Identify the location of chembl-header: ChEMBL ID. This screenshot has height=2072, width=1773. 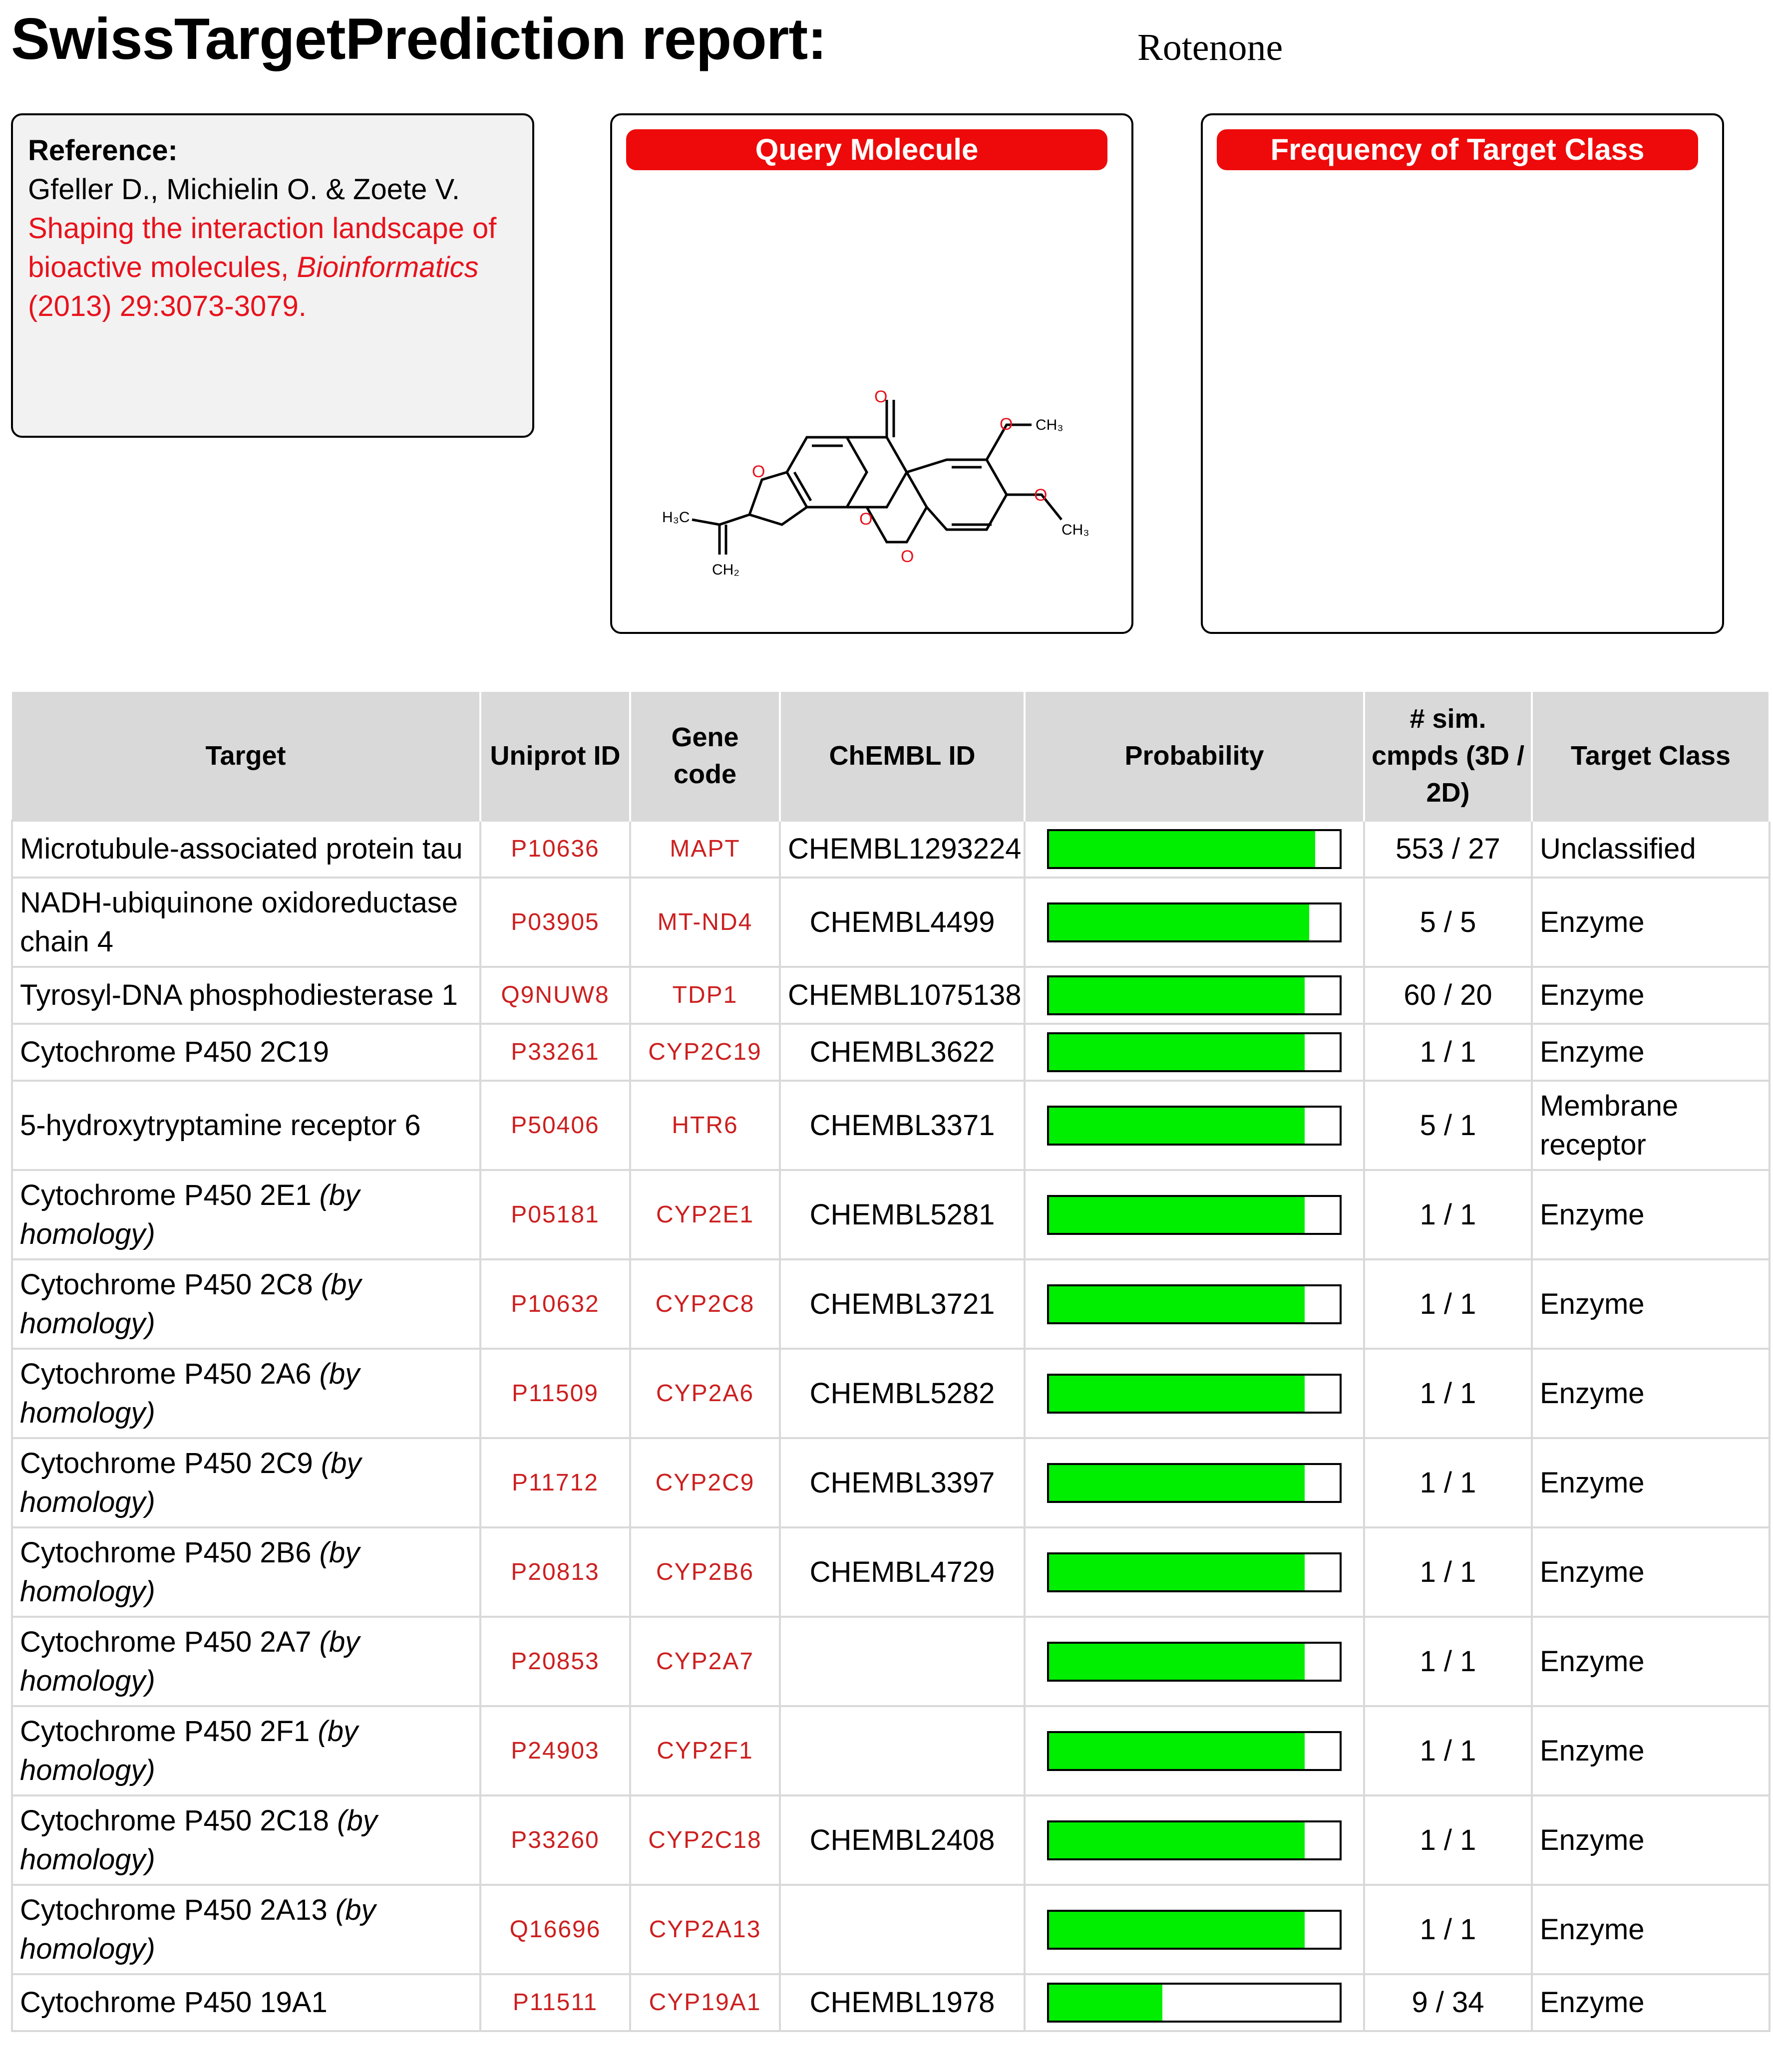
(903, 757).